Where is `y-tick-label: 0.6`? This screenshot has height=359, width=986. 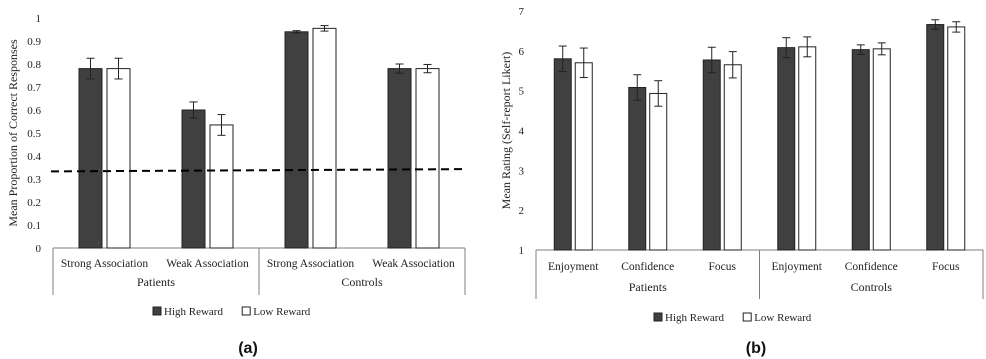
y-tick-label: 0.6 is located at coordinates (34, 111).